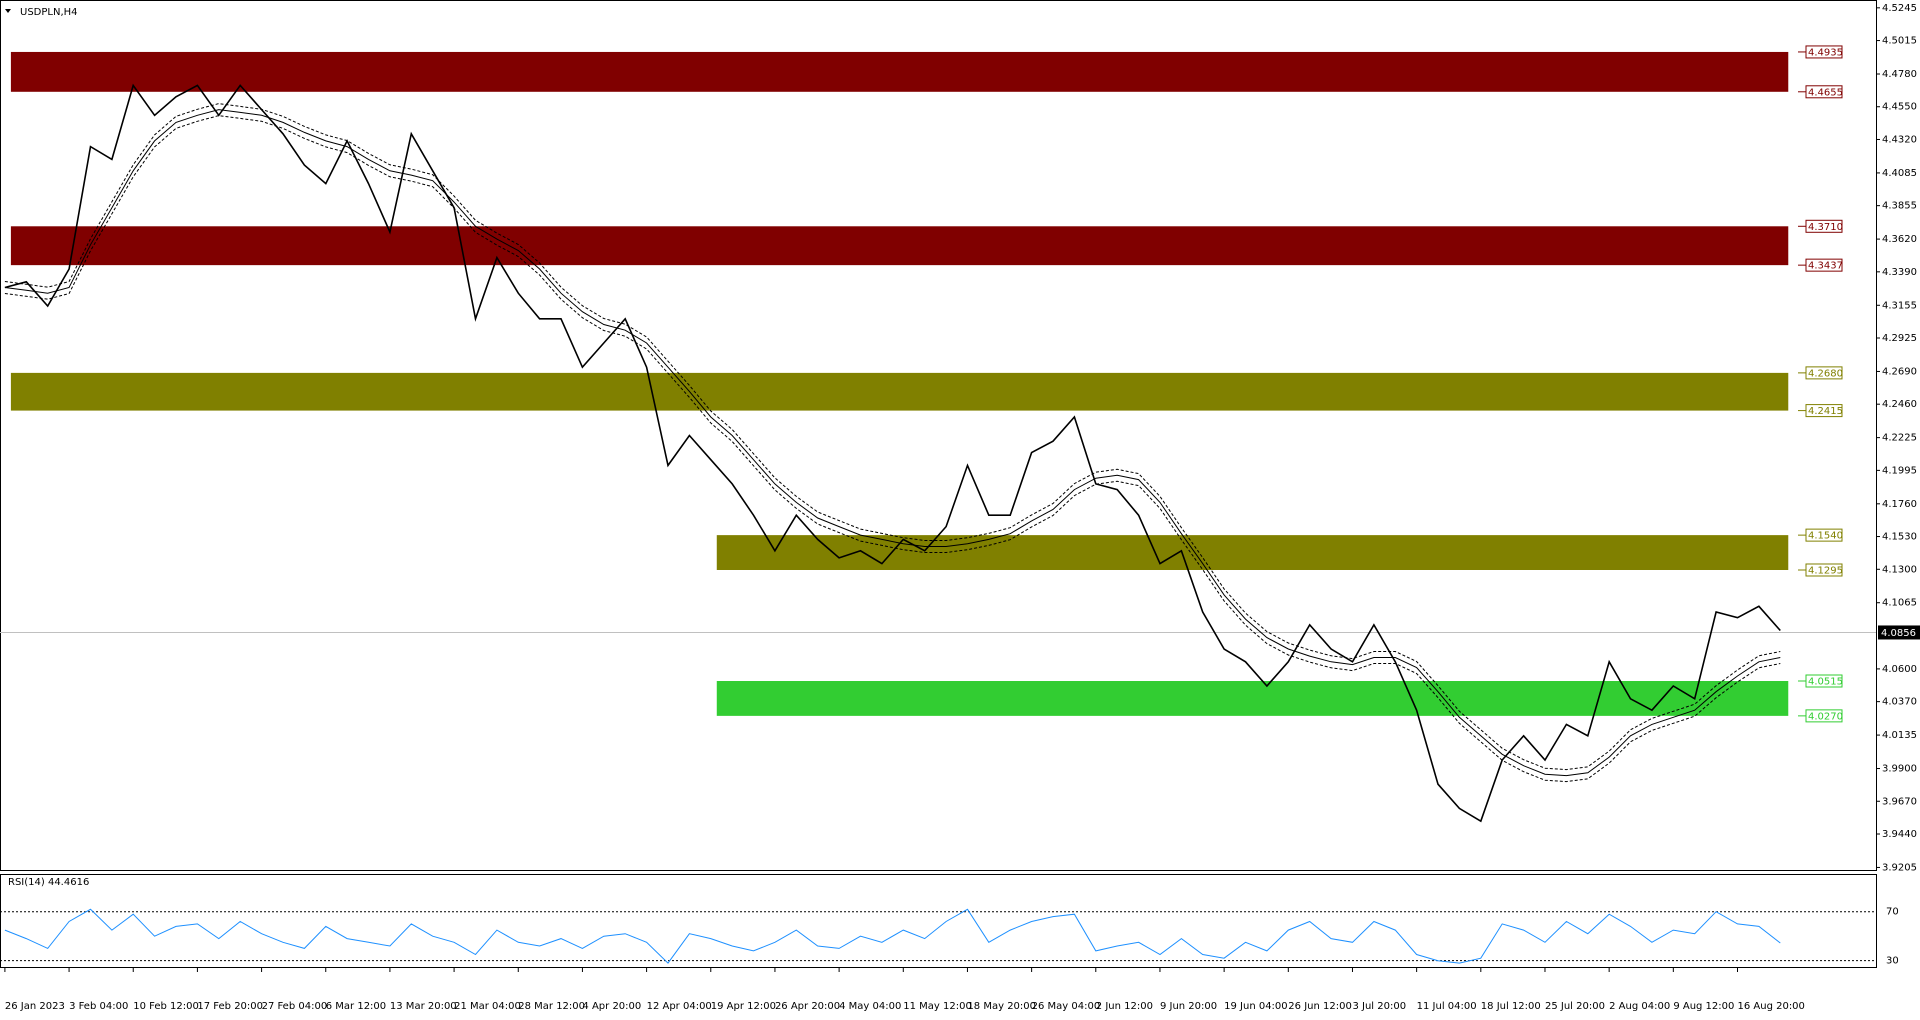  I want to click on y-tick-label: 4.2225, so click(1899, 438).